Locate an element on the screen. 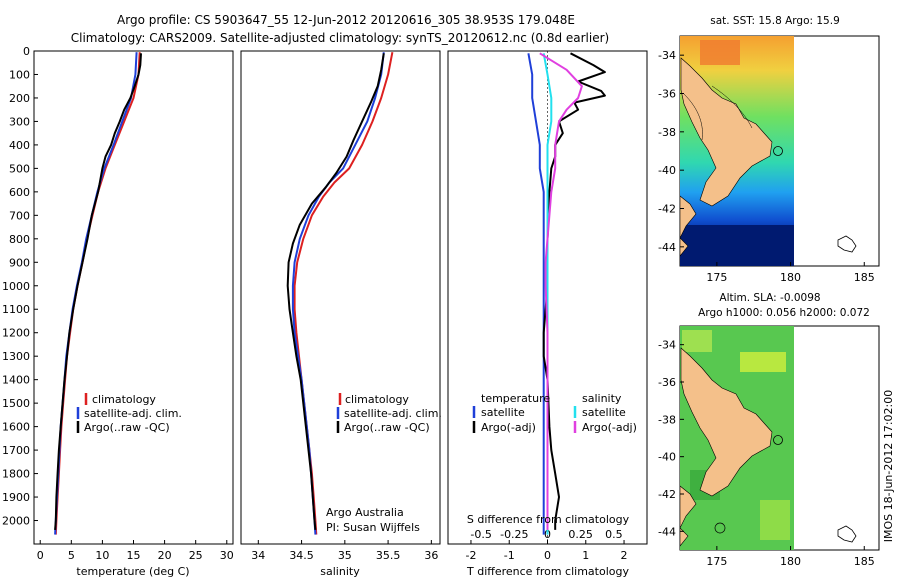  difference-top-xlabel: S difference from climatology is located at coordinates (548, 519).